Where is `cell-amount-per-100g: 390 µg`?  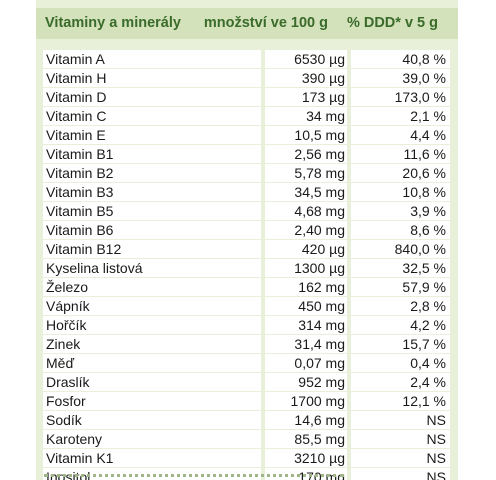
cell-amount-per-100g: 390 µg is located at coordinates (306, 78).